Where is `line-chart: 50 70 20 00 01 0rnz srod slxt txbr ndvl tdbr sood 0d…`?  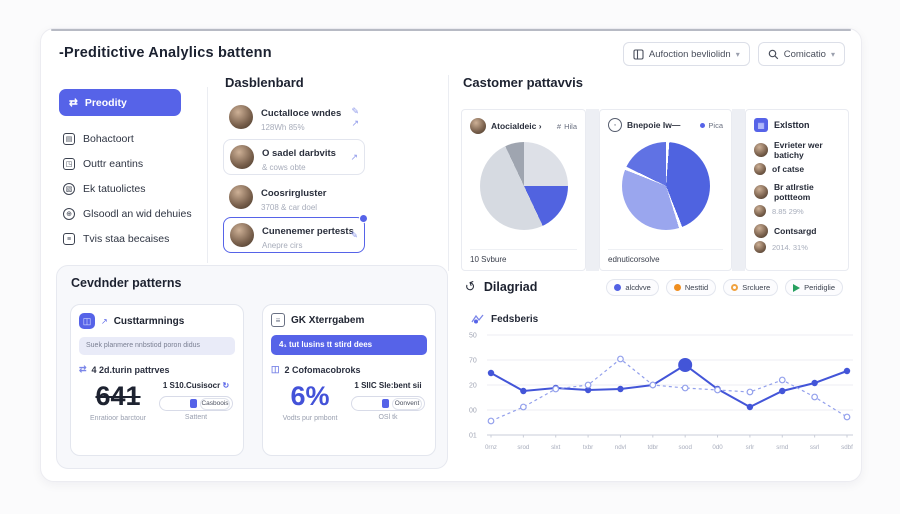
line-chart: 50 70 20 00 01 0rnz srod slxt txbr ndvl tdbr sood 0d… is located at coordinates (661, 398).